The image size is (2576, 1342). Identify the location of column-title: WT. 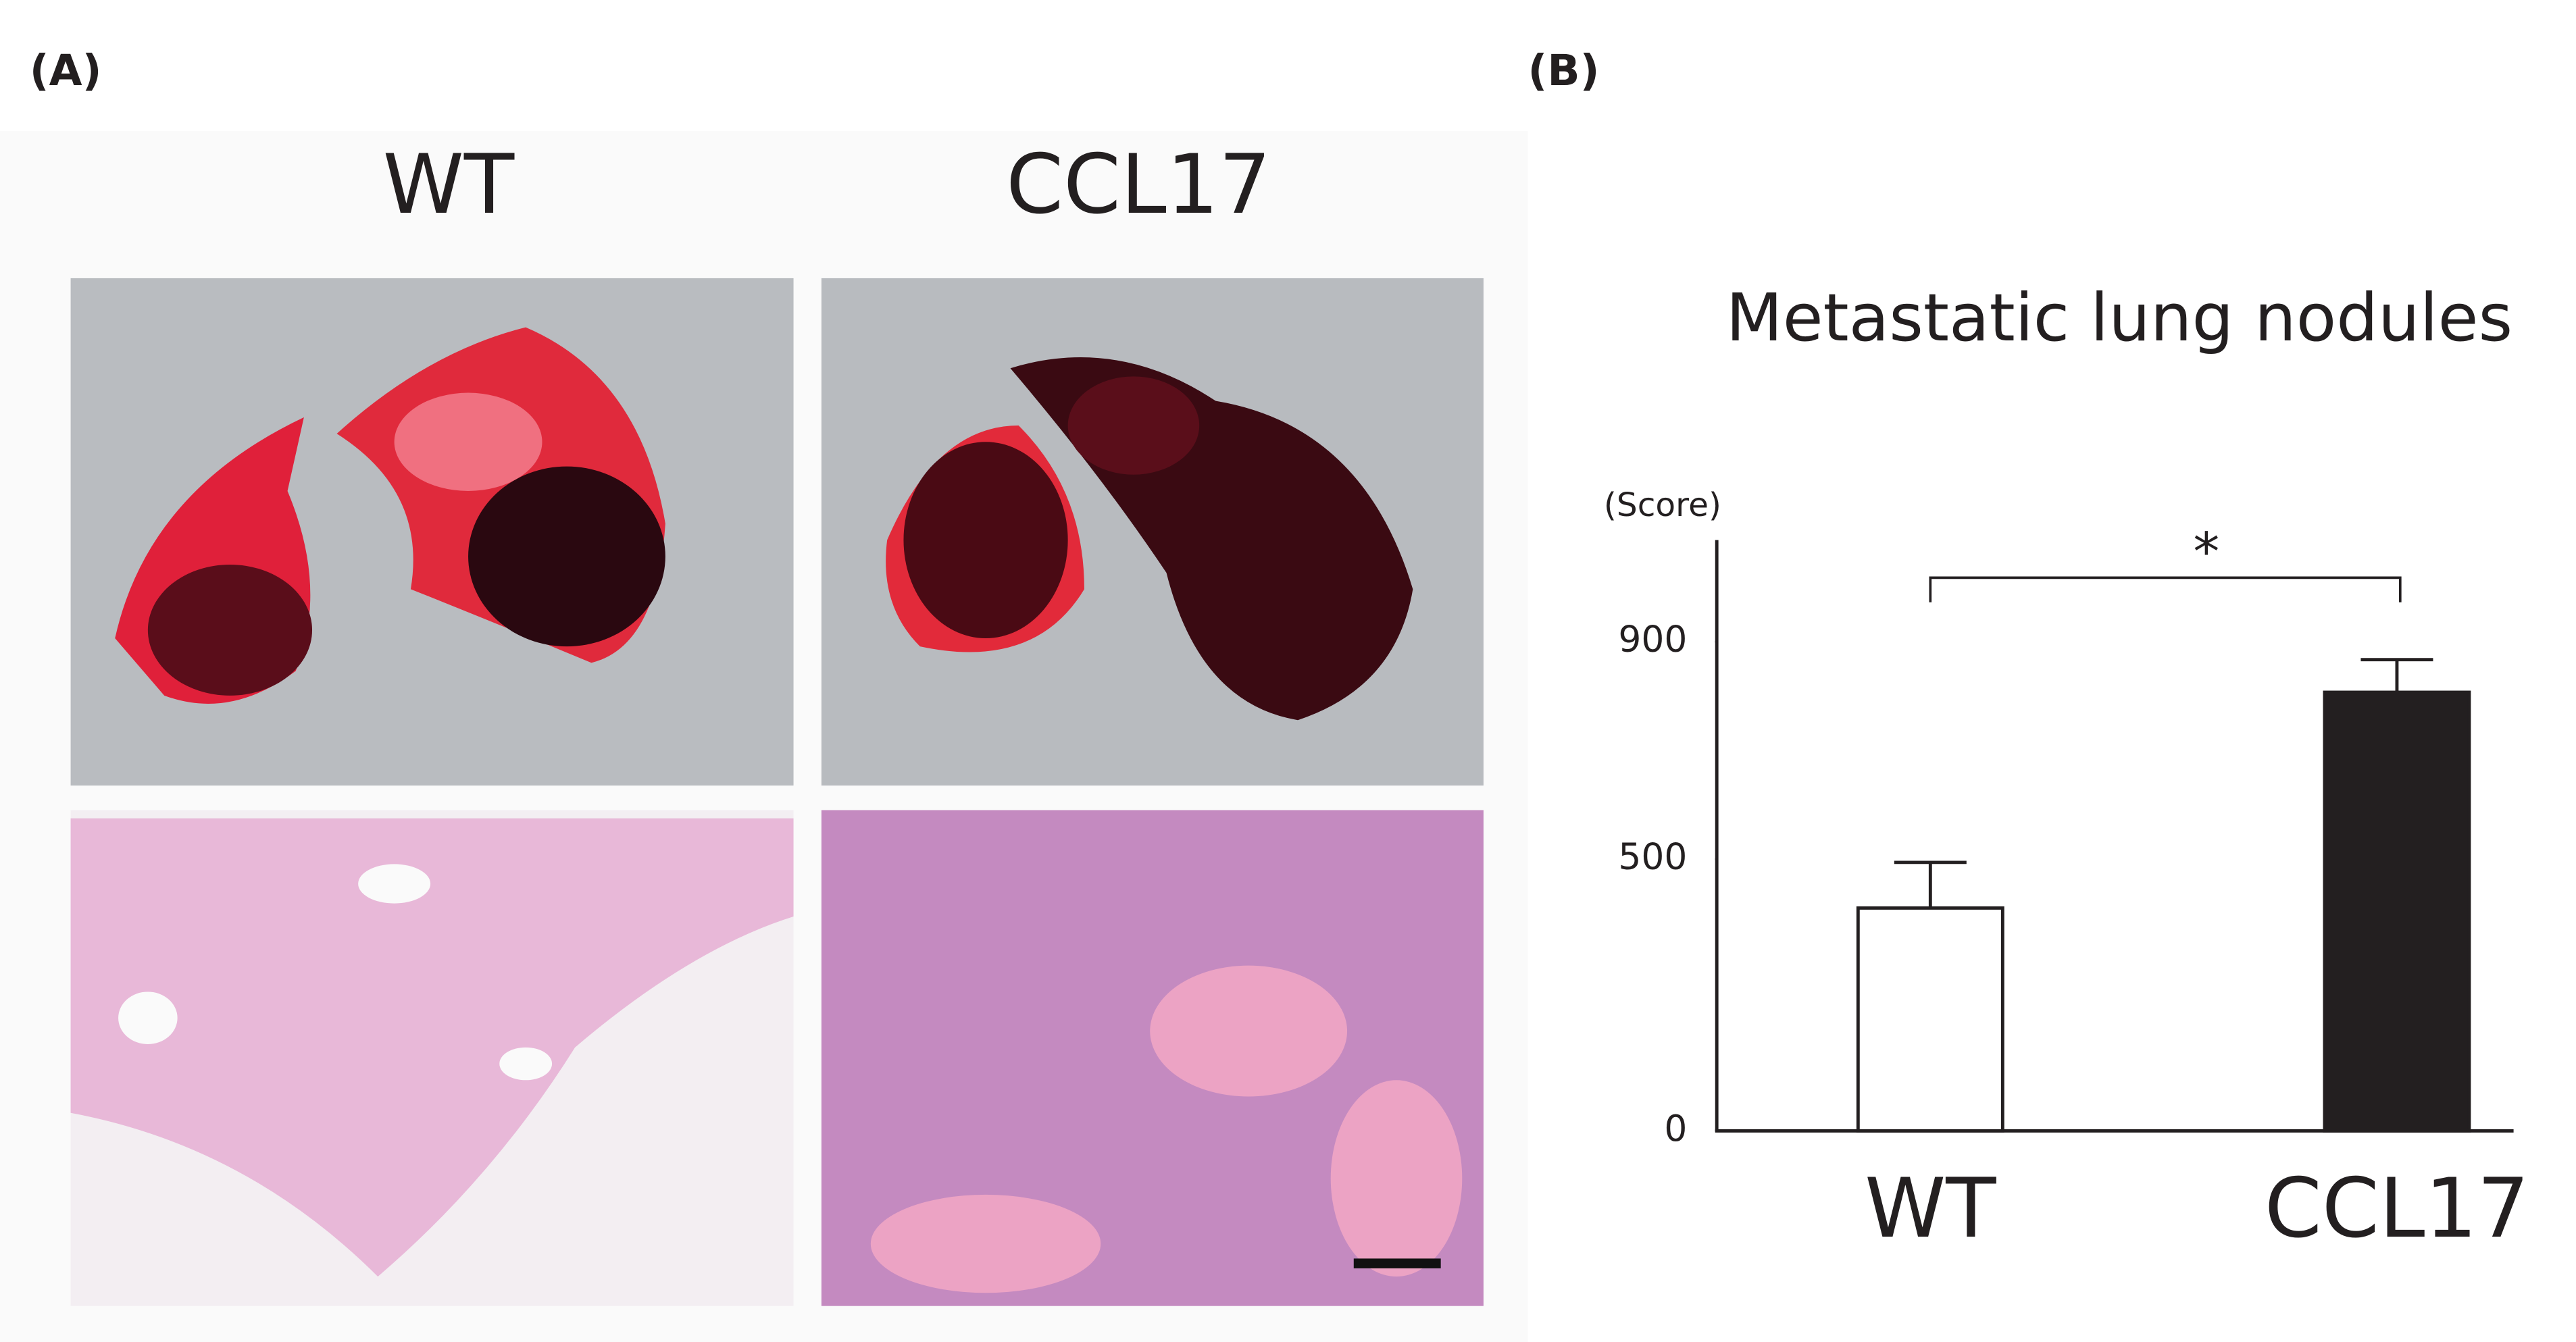
(449, 184).